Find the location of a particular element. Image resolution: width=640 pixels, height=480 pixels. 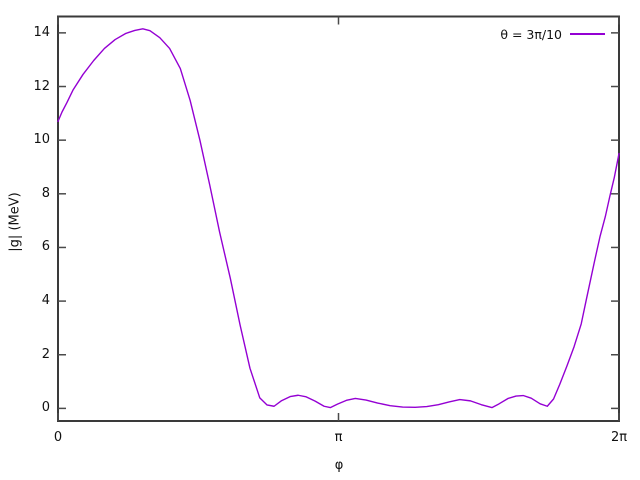

y-tick-label: 8 is located at coordinates (45, 193).